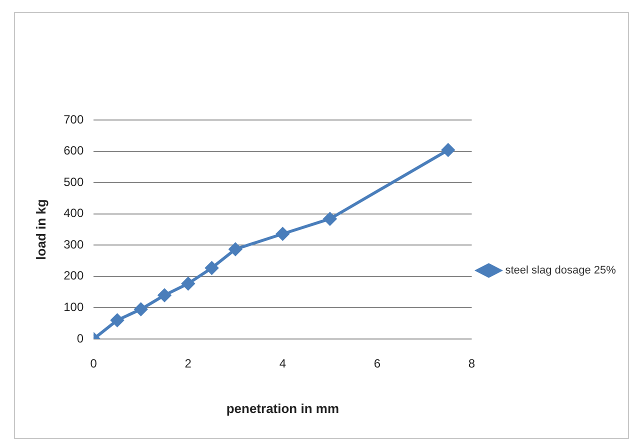 The image size is (643, 441). I want to click on y-tick-label: 200, so click(74, 275).